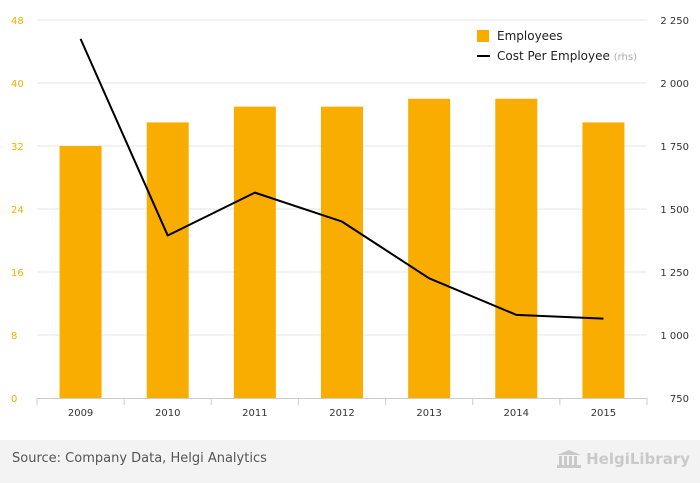  What do you see at coordinates (254, 413) in the screenshot?
I see `x-tick-label: 2011` at bounding box center [254, 413].